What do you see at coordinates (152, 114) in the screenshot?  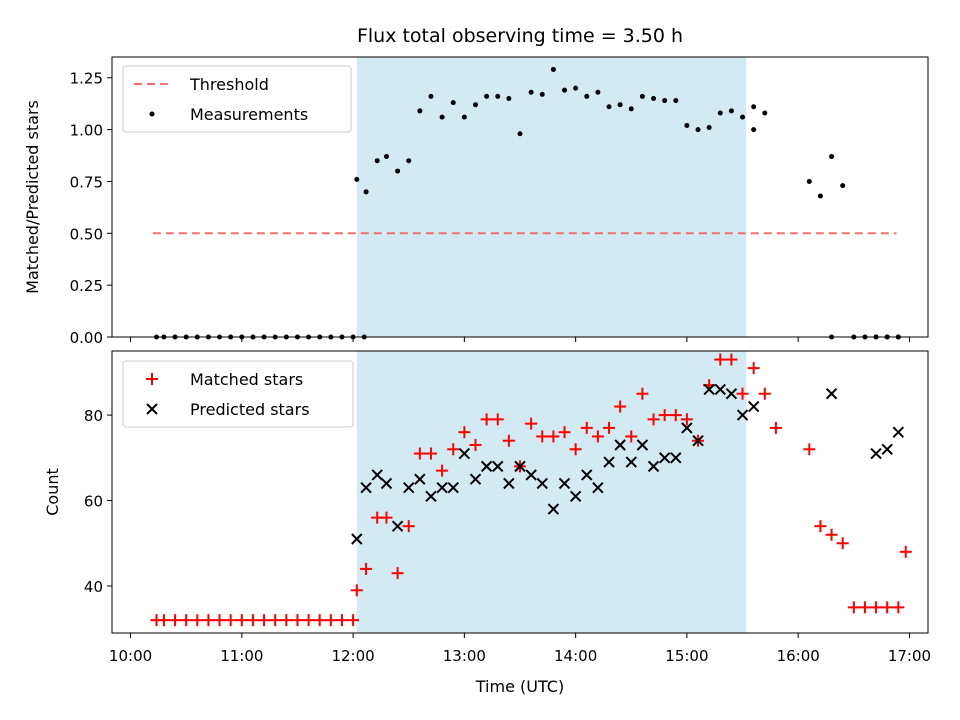 I see `legend-measurements-swatch` at bounding box center [152, 114].